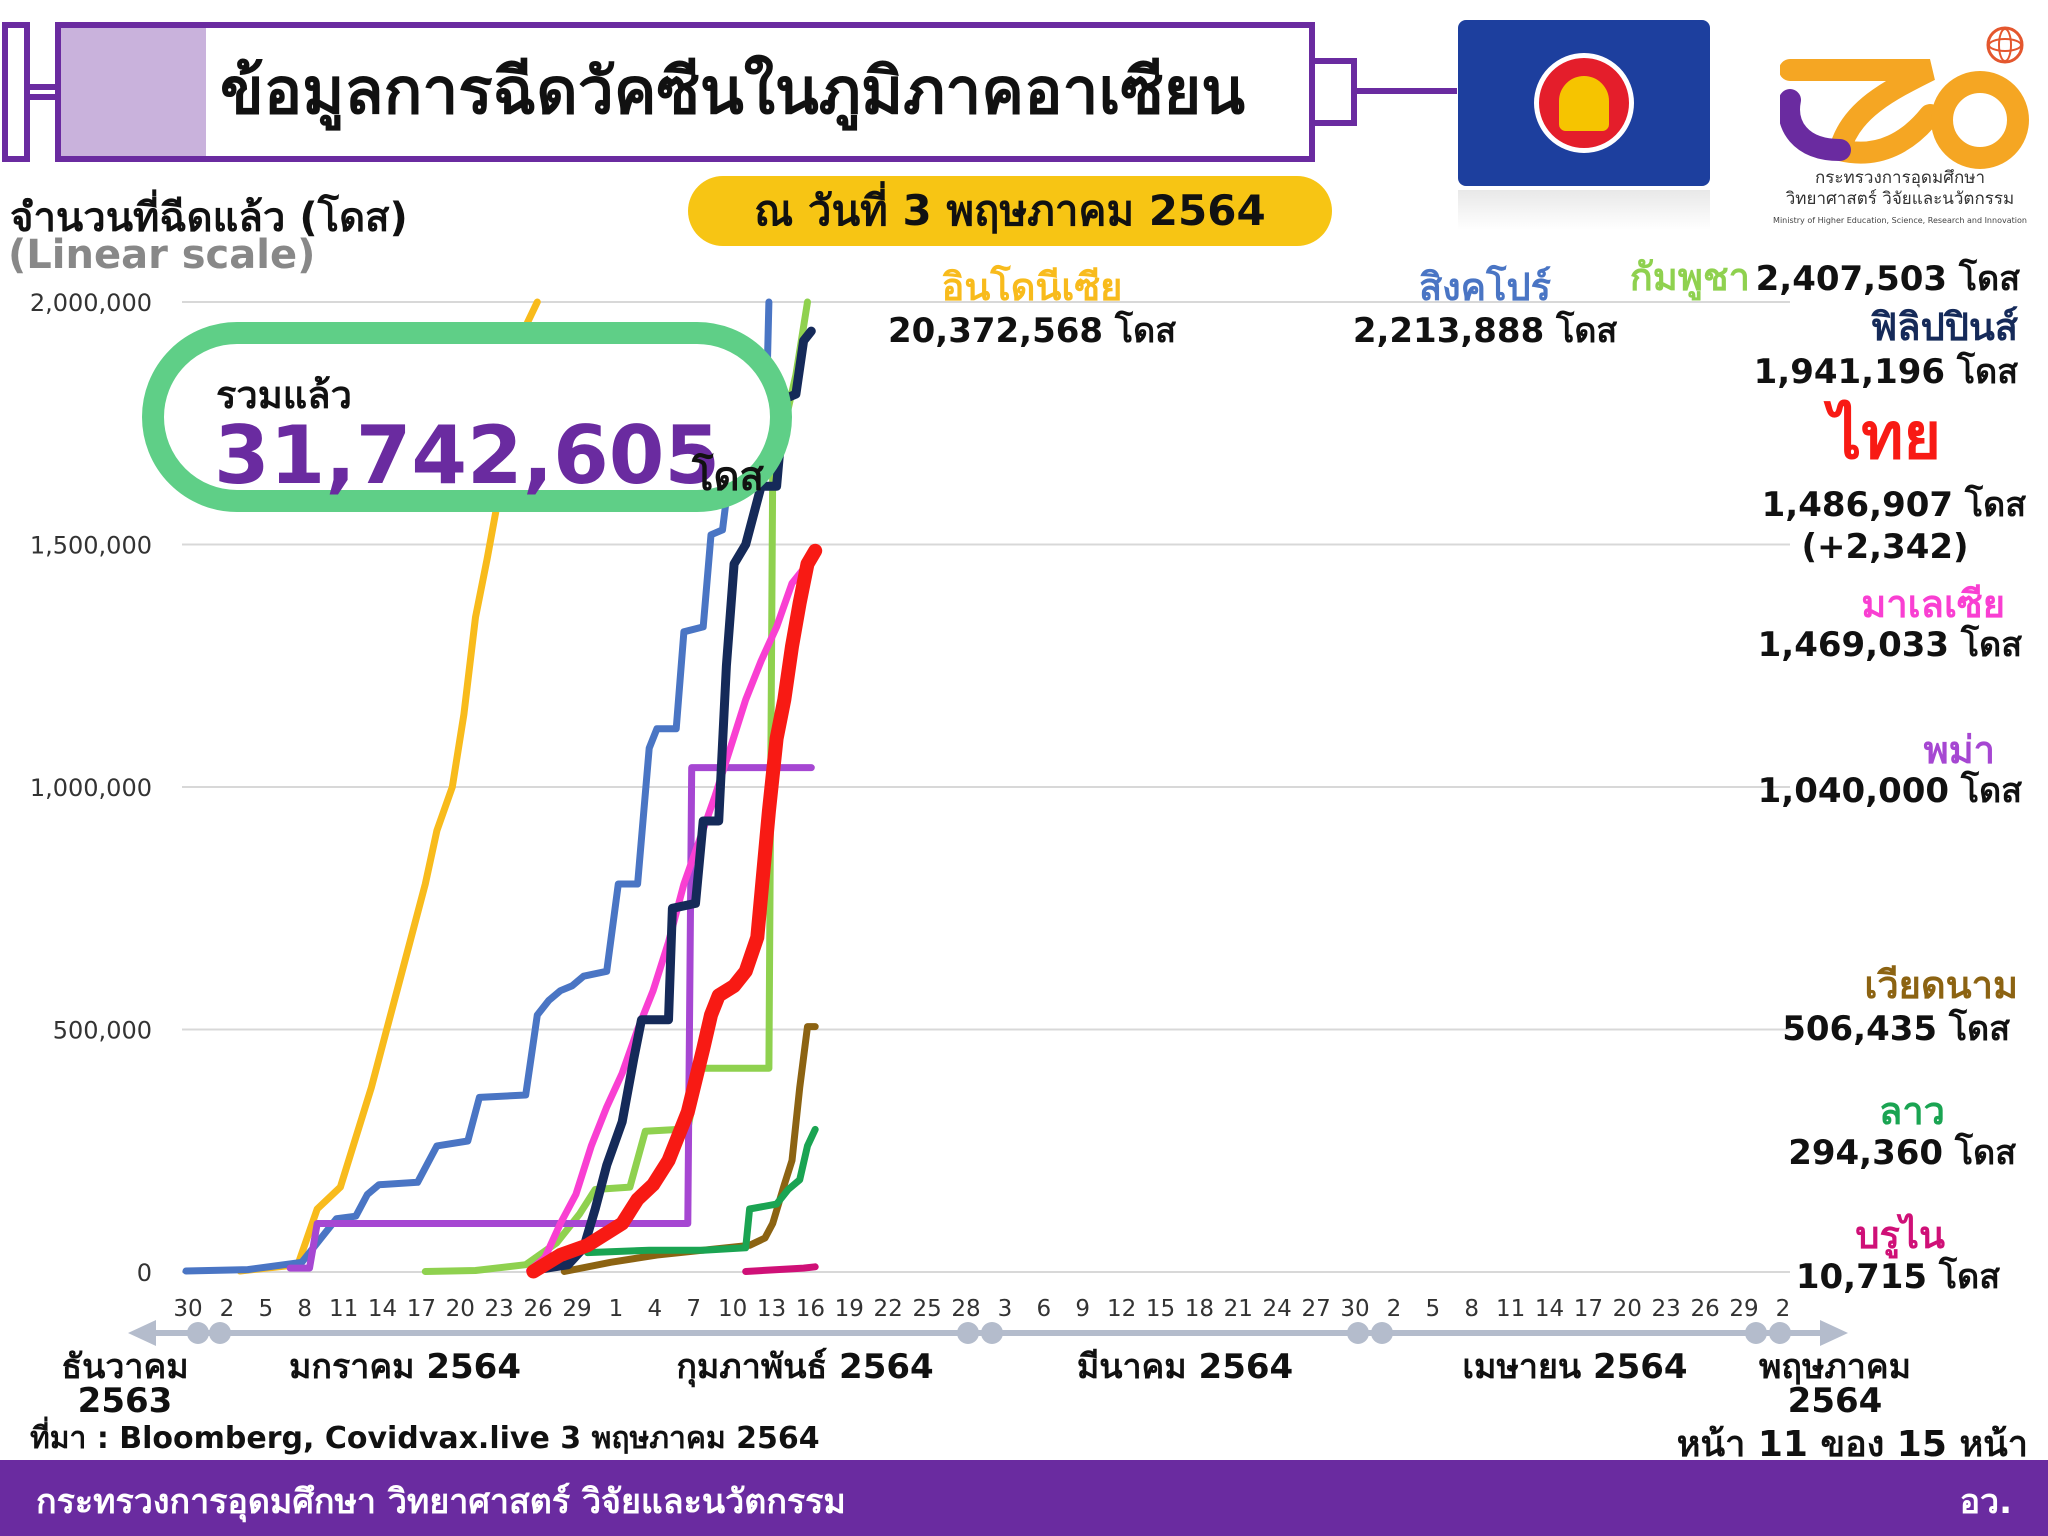 The width and height of the screenshot is (2048, 1536). I want to click on month-label: เมษายน 2564, so click(1574, 1367).